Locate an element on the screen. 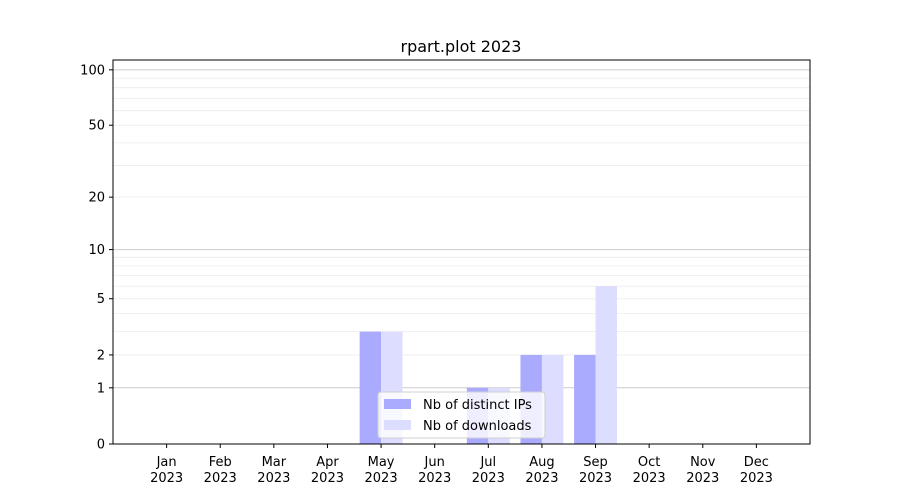  y-tick-label: 5 is located at coordinates (101, 299).